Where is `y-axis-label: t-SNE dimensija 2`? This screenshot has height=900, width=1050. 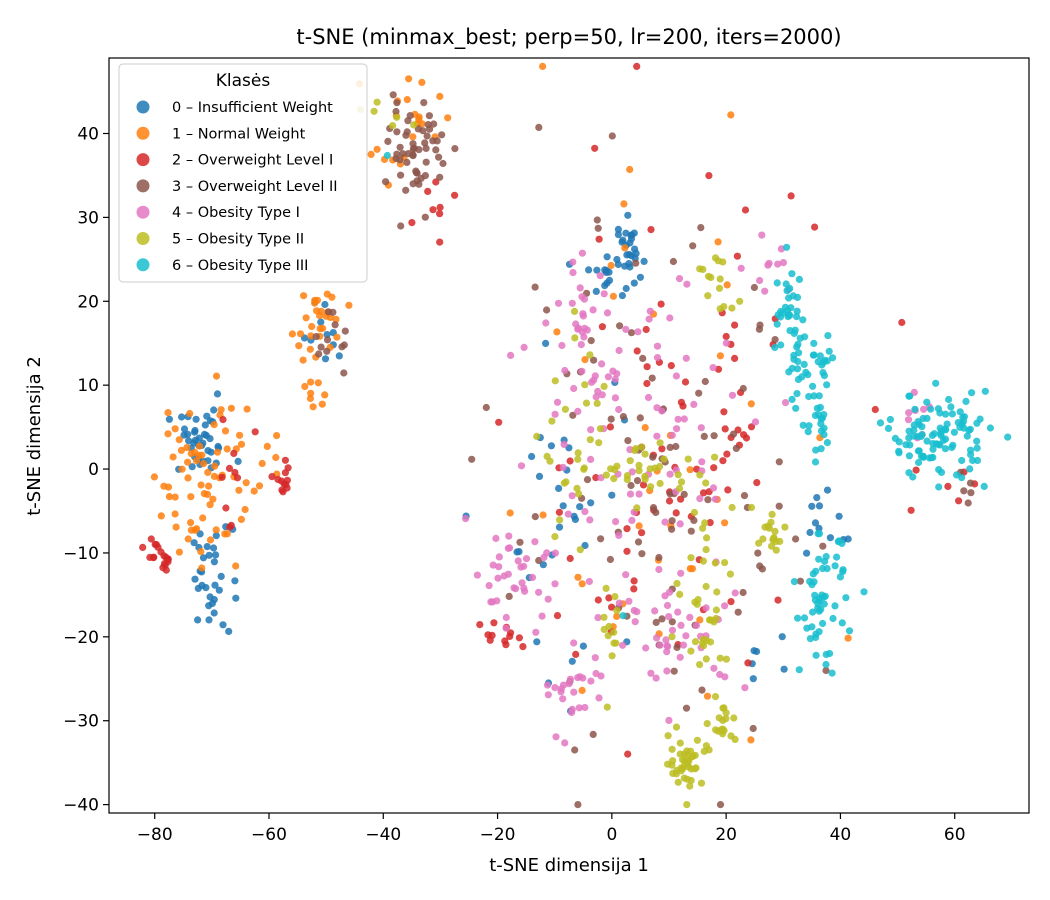 y-axis-label: t-SNE dimensija 2 is located at coordinates (34, 436).